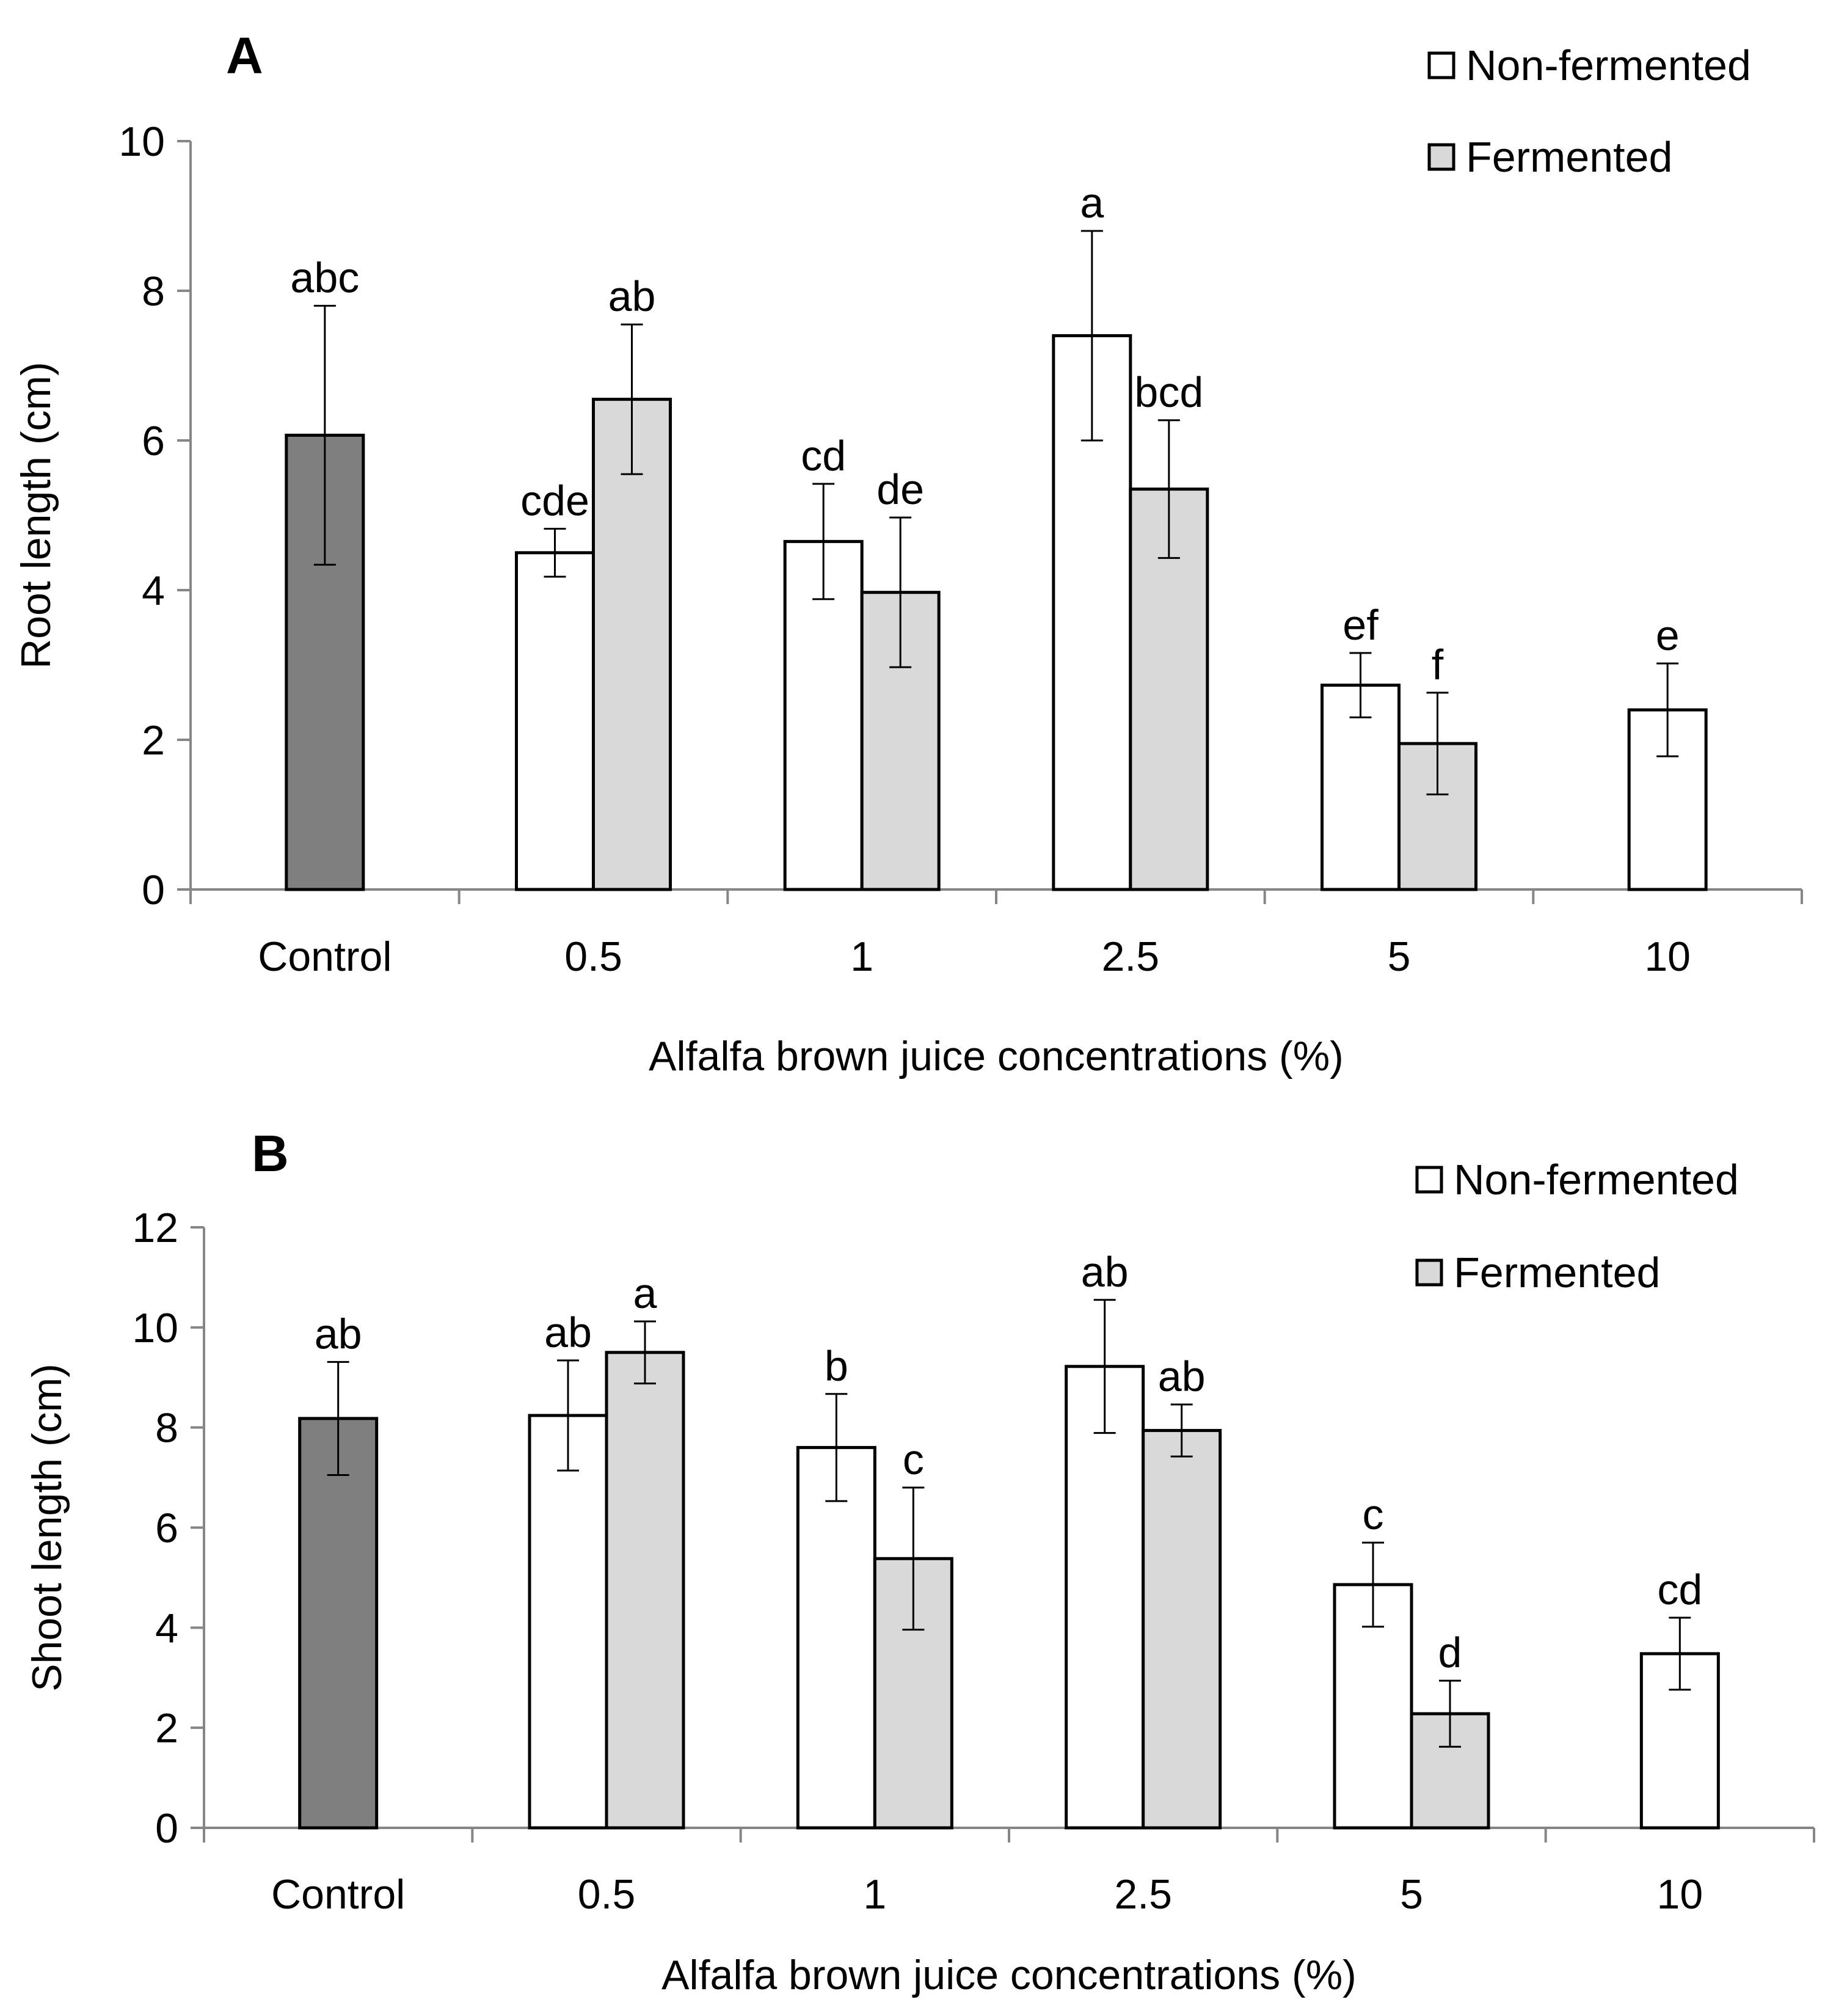 Image resolution: width=1847 pixels, height=2016 pixels. I want to click on panel-label: A, so click(245, 55).